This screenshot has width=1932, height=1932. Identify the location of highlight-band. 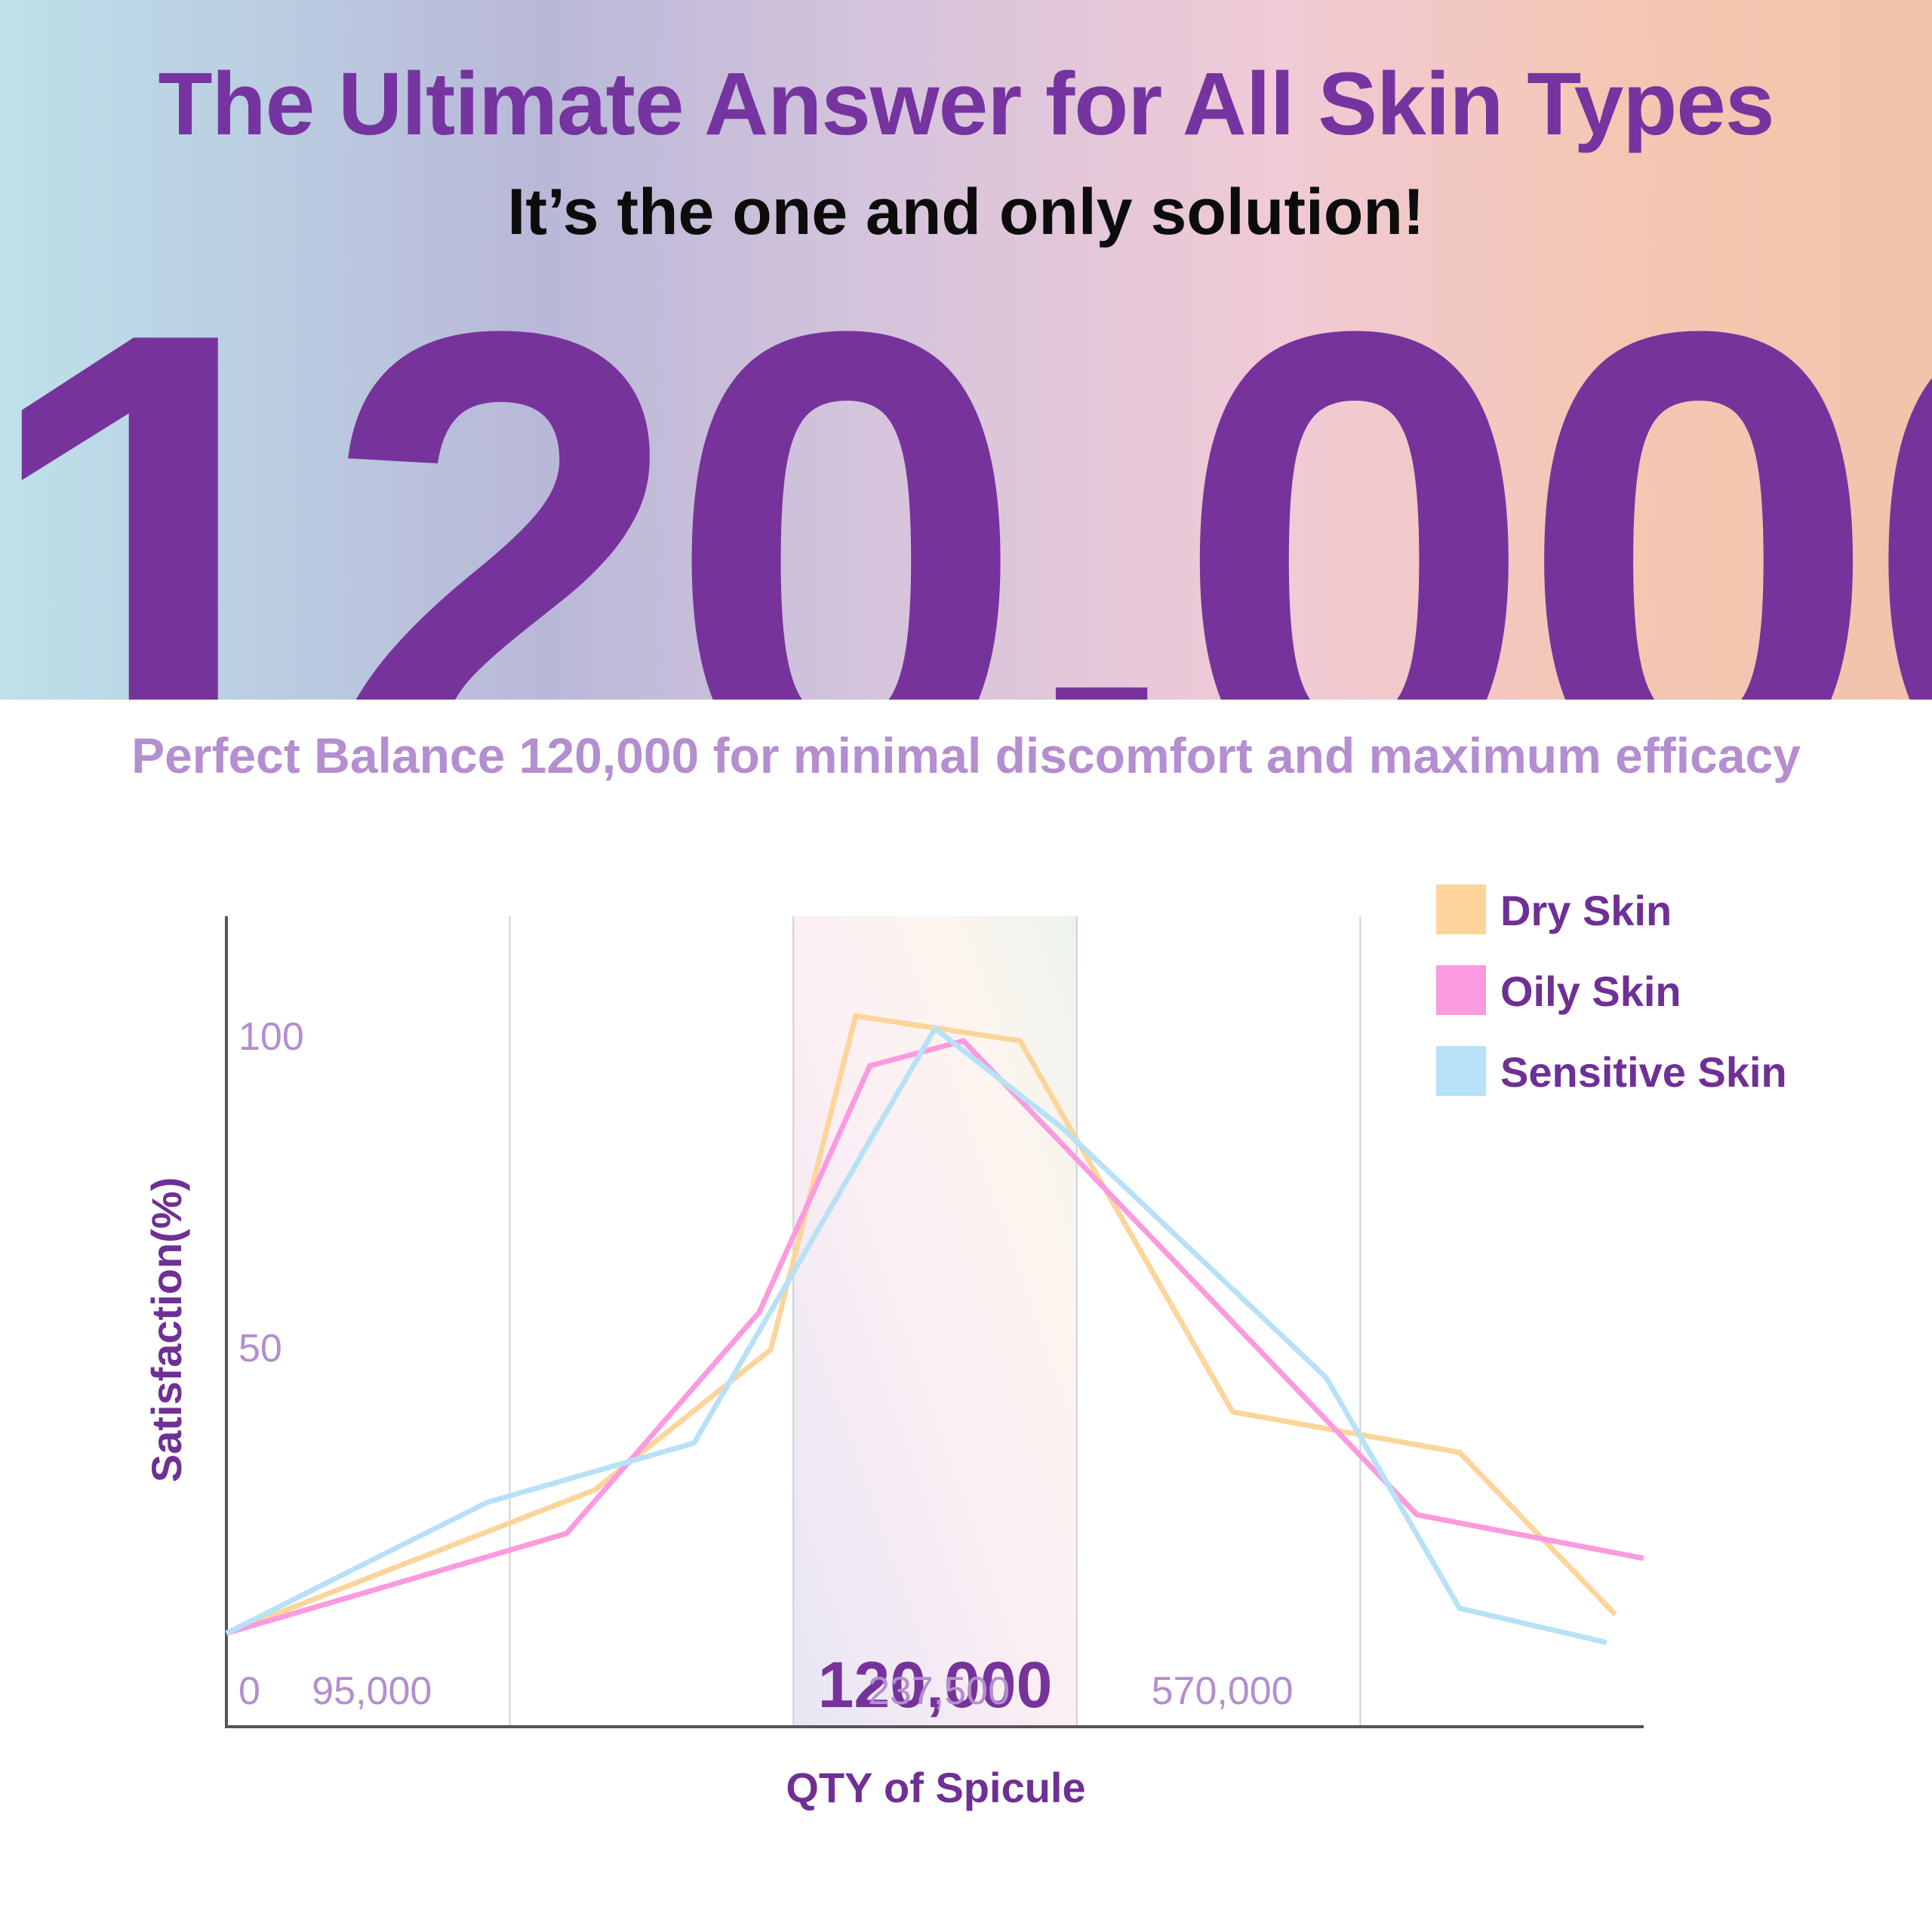
(935, 1321).